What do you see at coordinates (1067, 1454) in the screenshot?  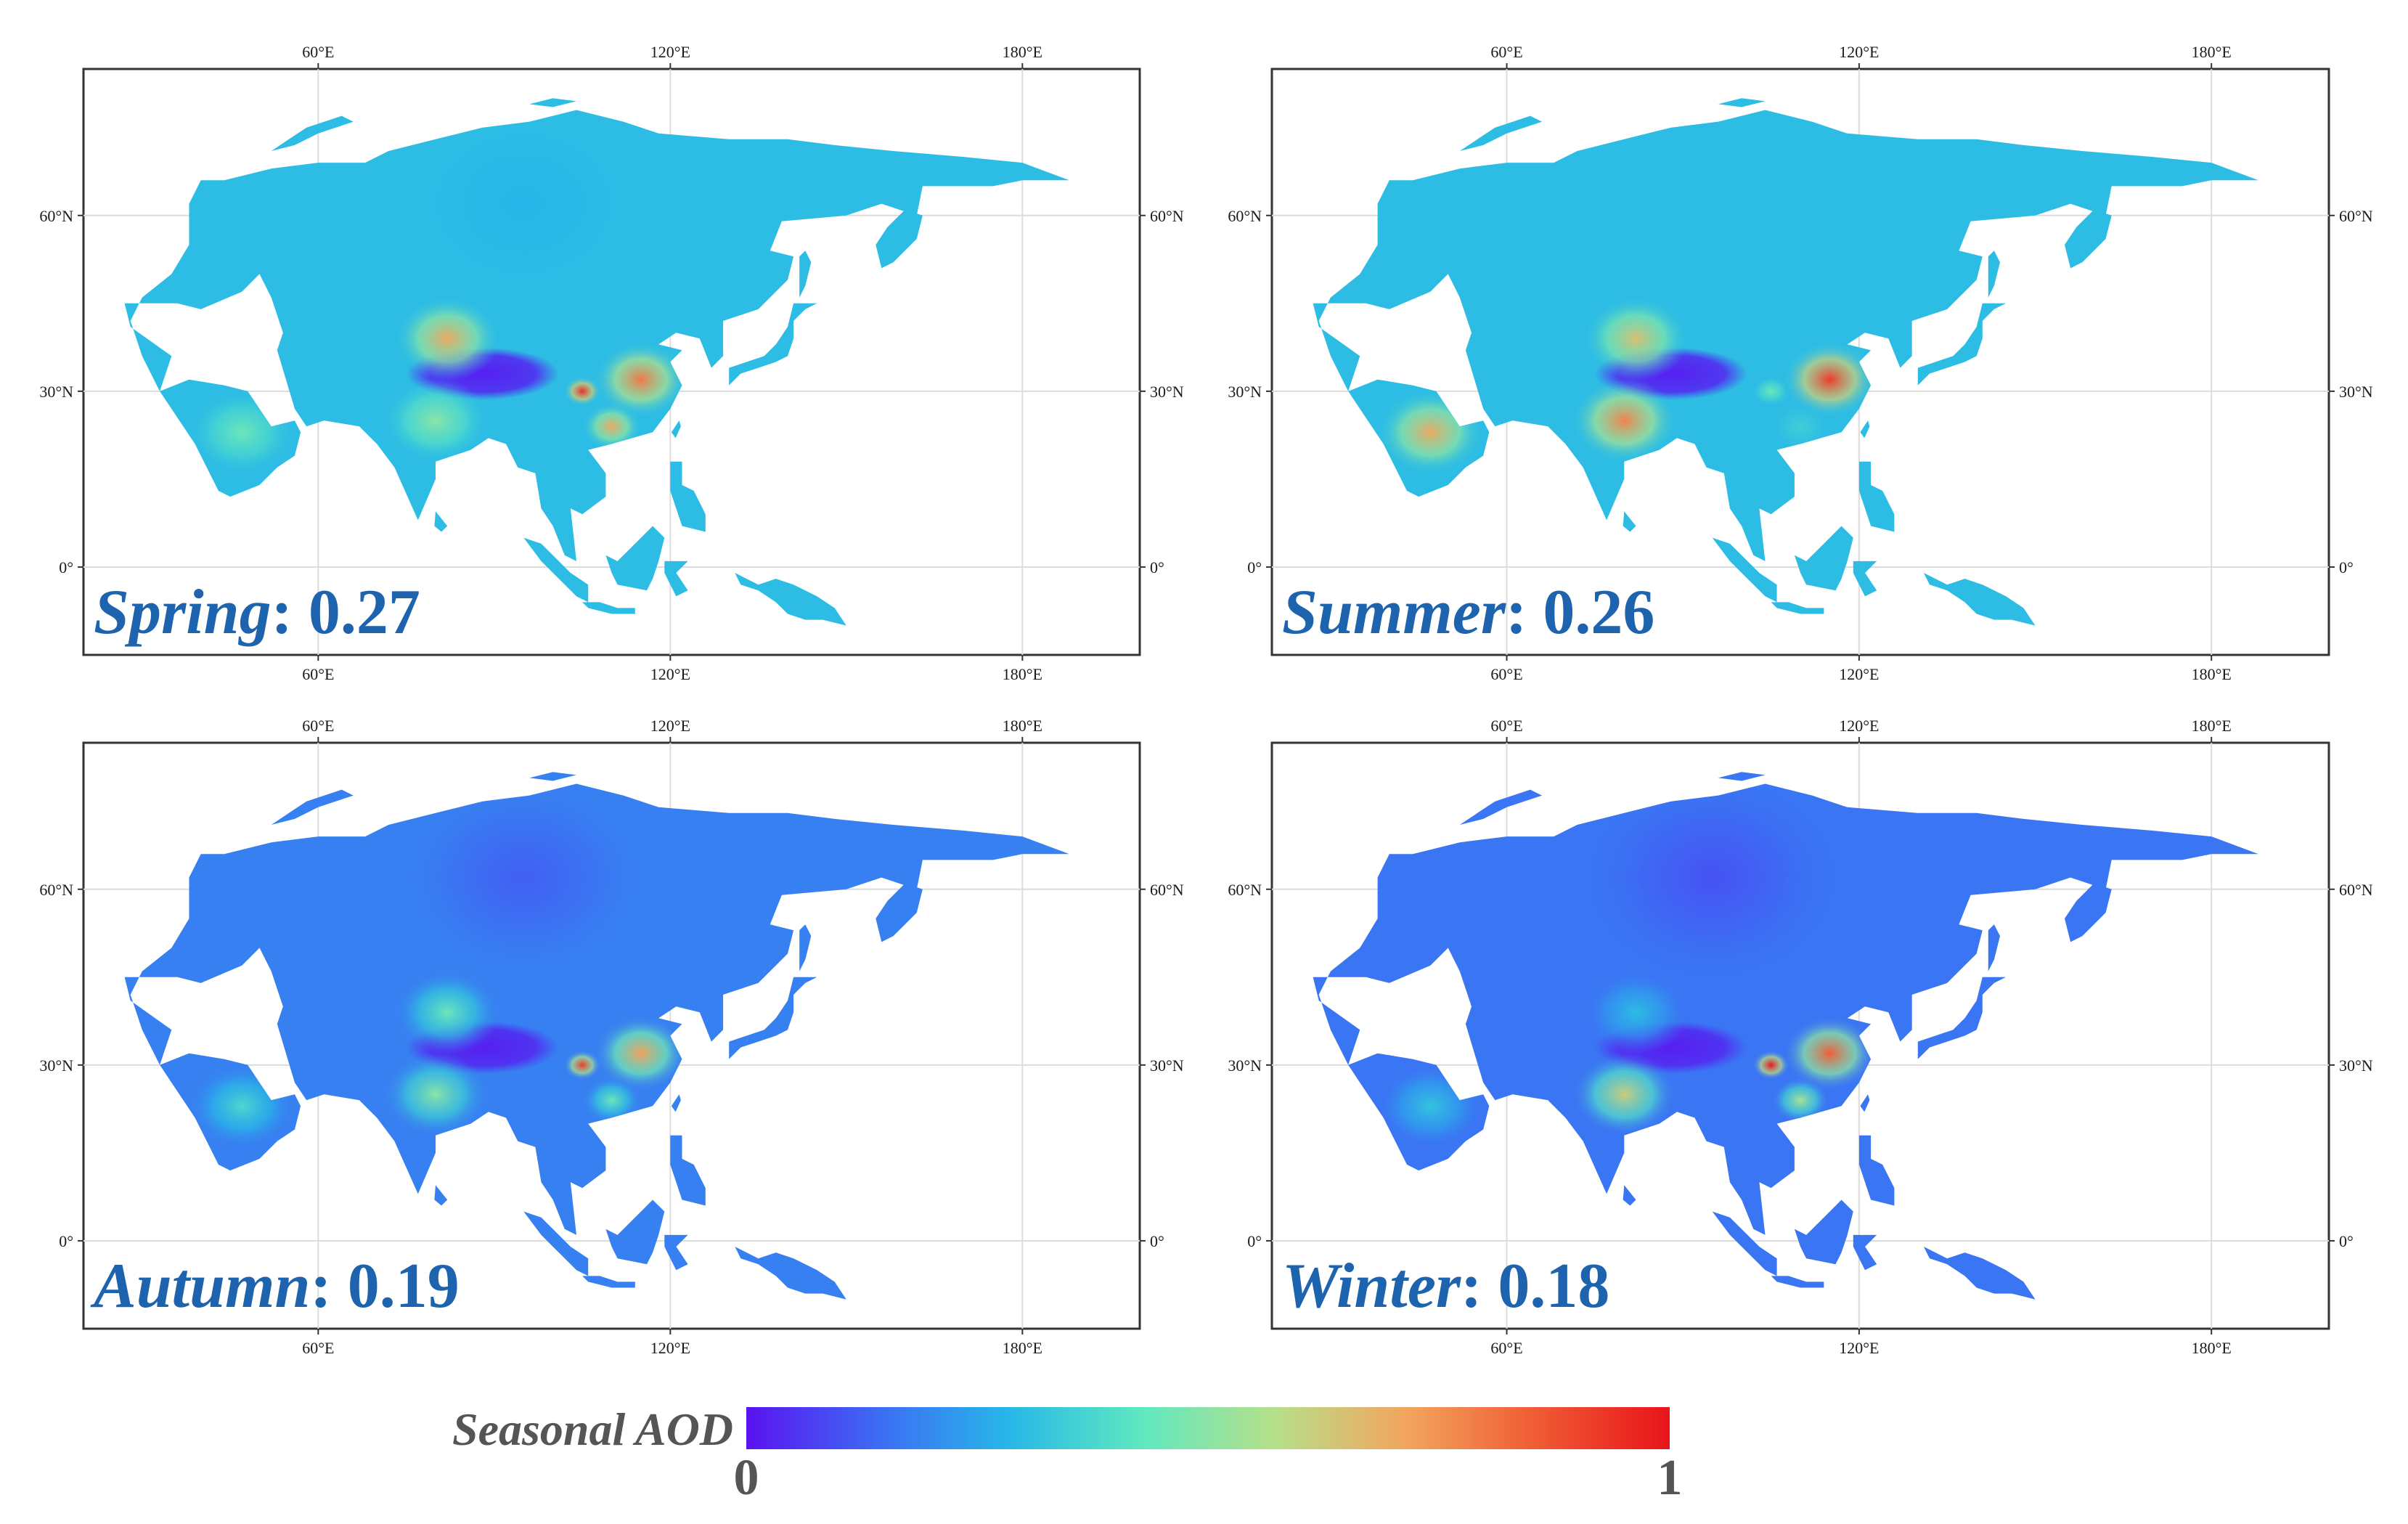 I see `colorbar: Seasonal AOD 0 1` at bounding box center [1067, 1454].